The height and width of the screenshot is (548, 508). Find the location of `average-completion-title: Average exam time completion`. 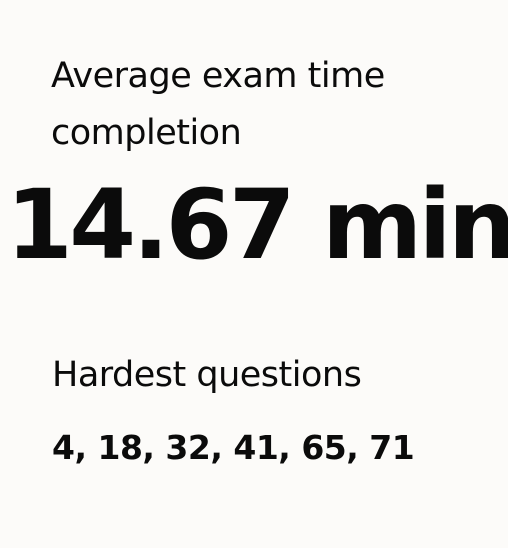

average-completion-title: Average exam time completion is located at coordinates (218, 104).